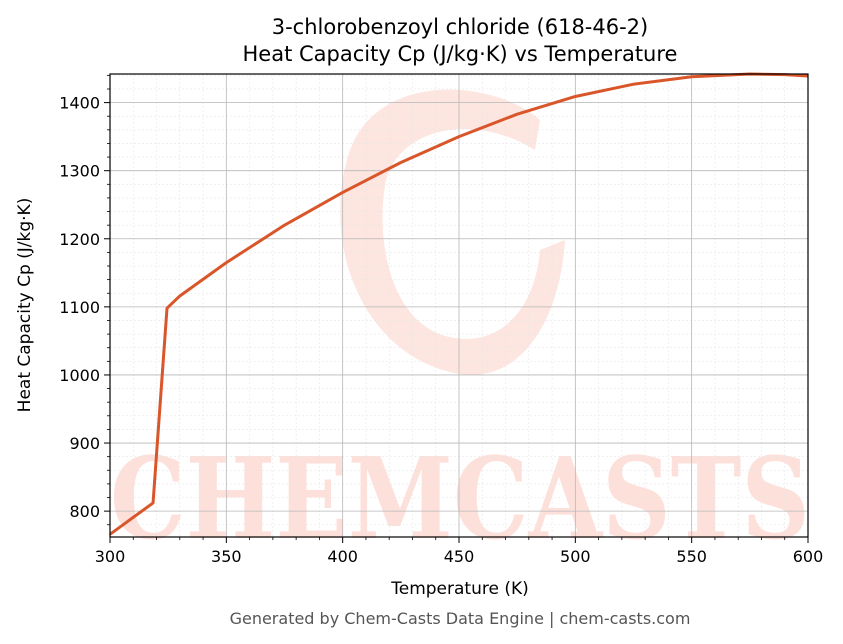 This screenshot has height=644, width=843. What do you see at coordinates (79, 171) in the screenshot?
I see `y-tick-label: 1300` at bounding box center [79, 171].